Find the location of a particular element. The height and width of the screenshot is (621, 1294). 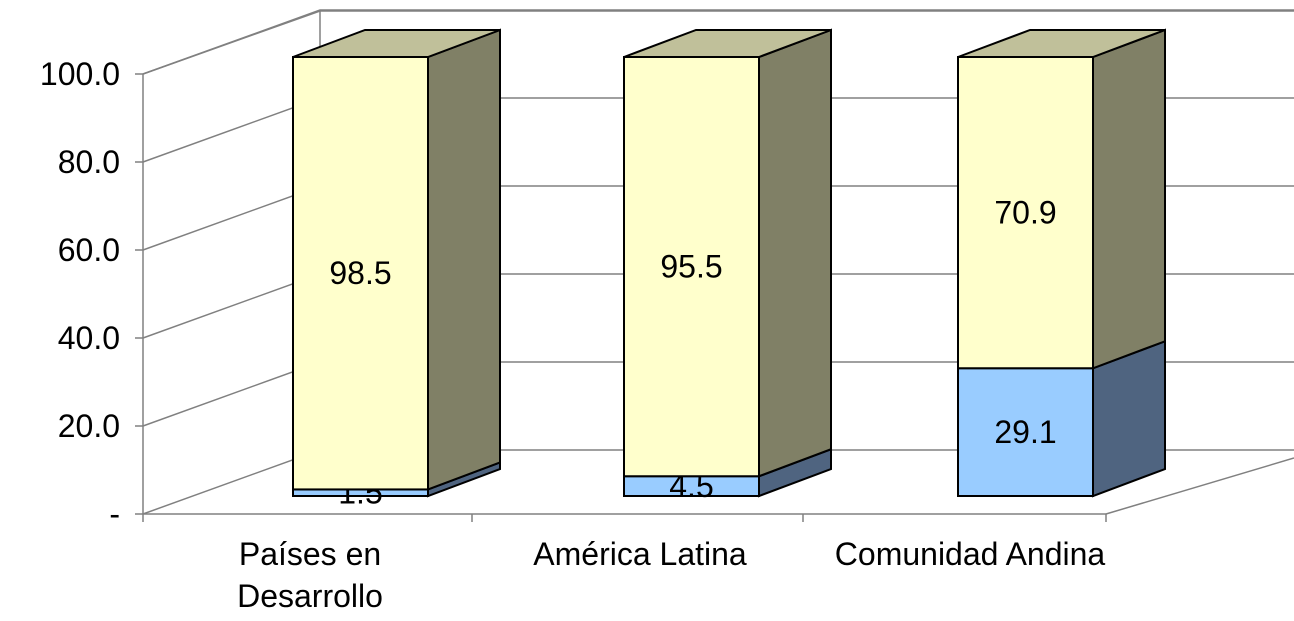

gridline is located at coordinates (718, 42).